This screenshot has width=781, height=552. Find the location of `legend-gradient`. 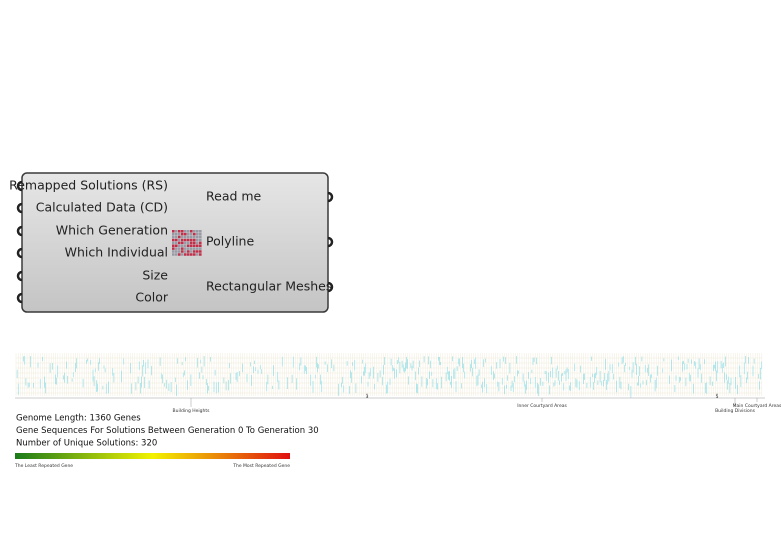

legend-gradient is located at coordinates (152, 456).